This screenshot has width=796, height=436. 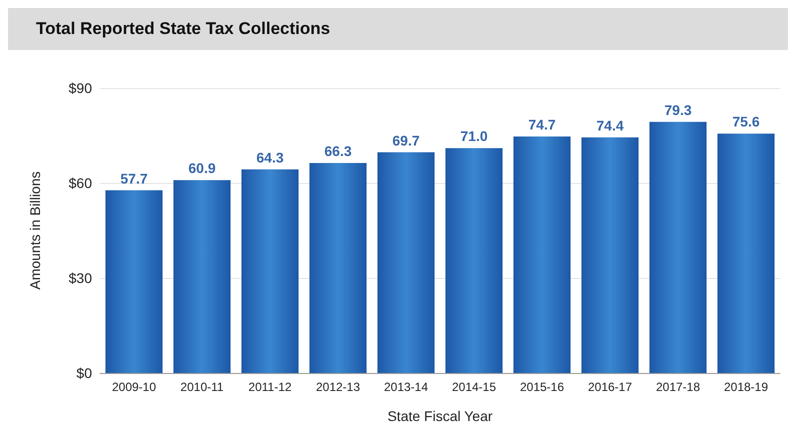 I want to click on x-axis-title: State Fiscal Year, so click(x=440, y=416).